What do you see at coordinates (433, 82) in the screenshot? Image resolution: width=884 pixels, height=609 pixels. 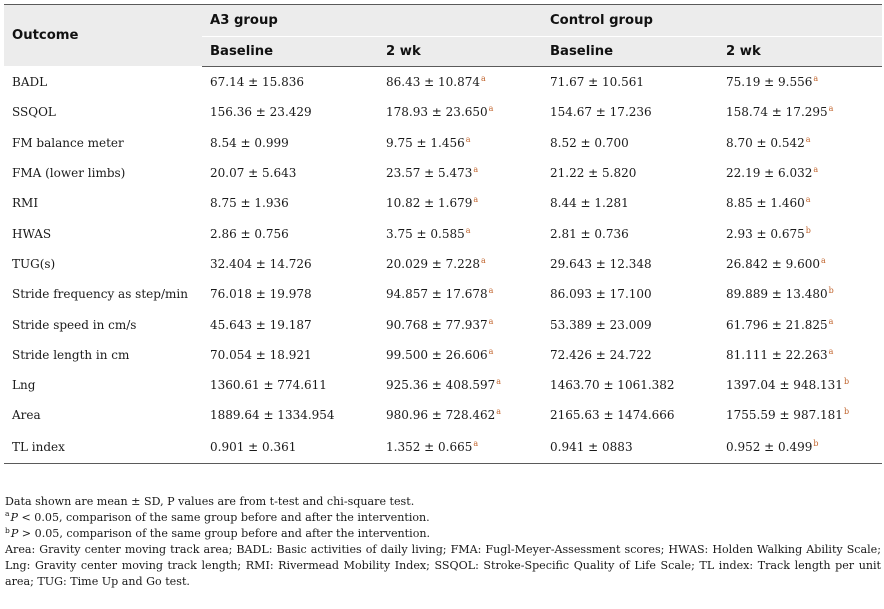 I see `cell-a3-2wk-value: 86.43 ± 10.874` at bounding box center [433, 82].